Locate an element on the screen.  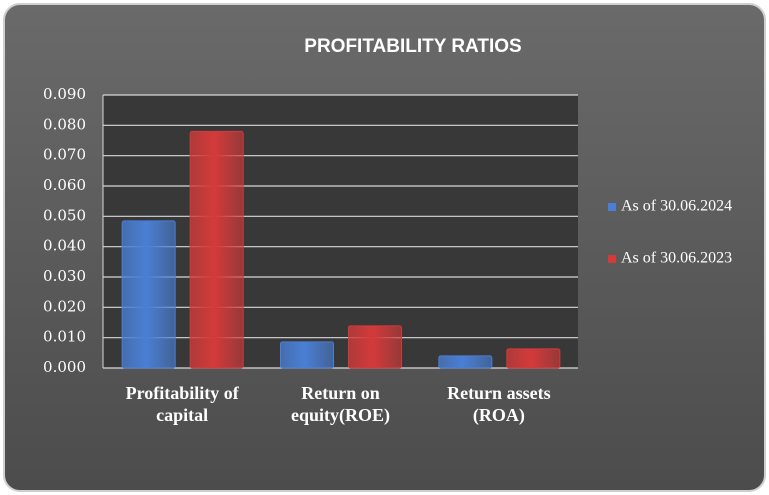
y-tick-label: 0.030 is located at coordinates (64, 276).